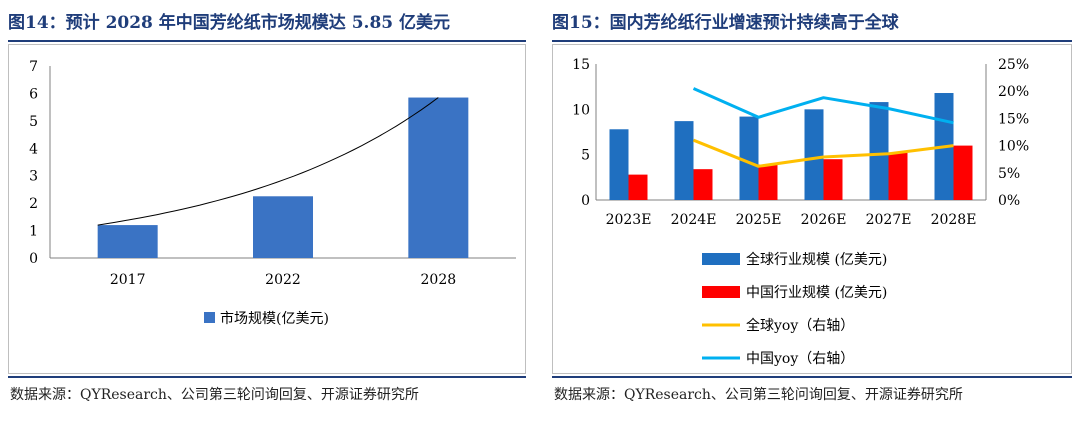  I want to click on y-tick-label: 2, so click(33, 204).